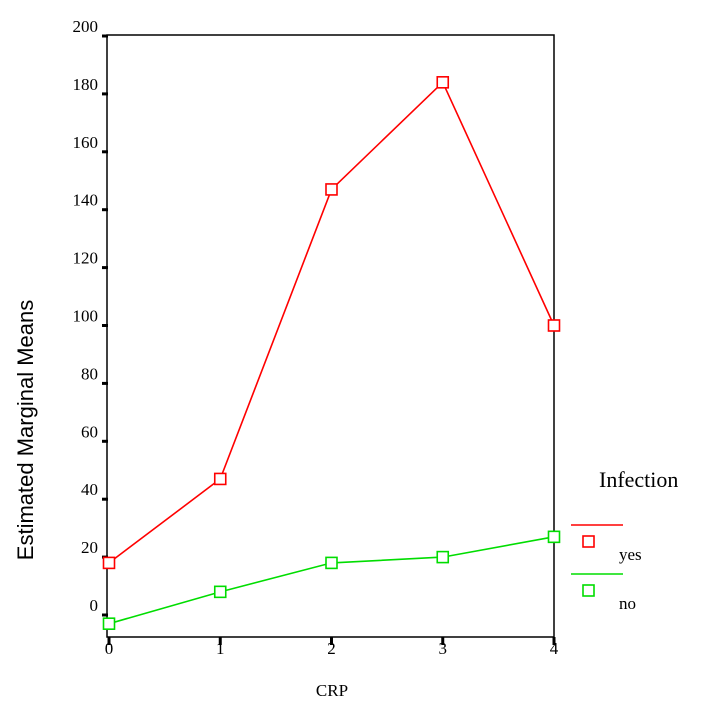 The image size is (702, 702). What do you see at coordinates (89, 489) in the screenshot?
I see `y-tick-label: 40` at bounding box center [89, 489].